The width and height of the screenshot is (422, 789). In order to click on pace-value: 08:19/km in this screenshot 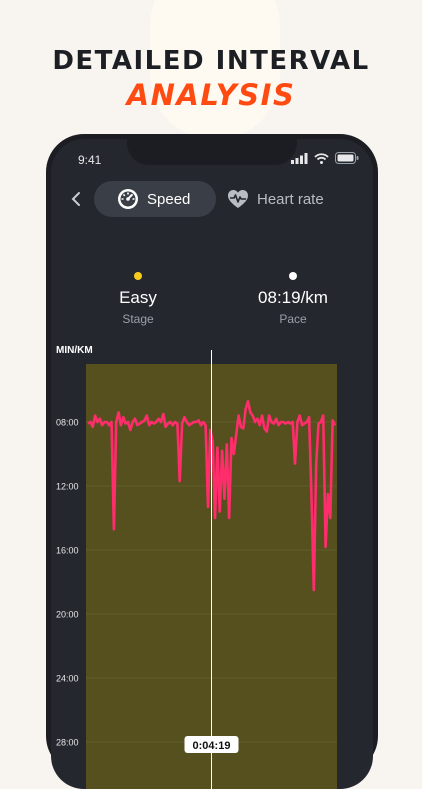, I will do `click(293, 297)`.